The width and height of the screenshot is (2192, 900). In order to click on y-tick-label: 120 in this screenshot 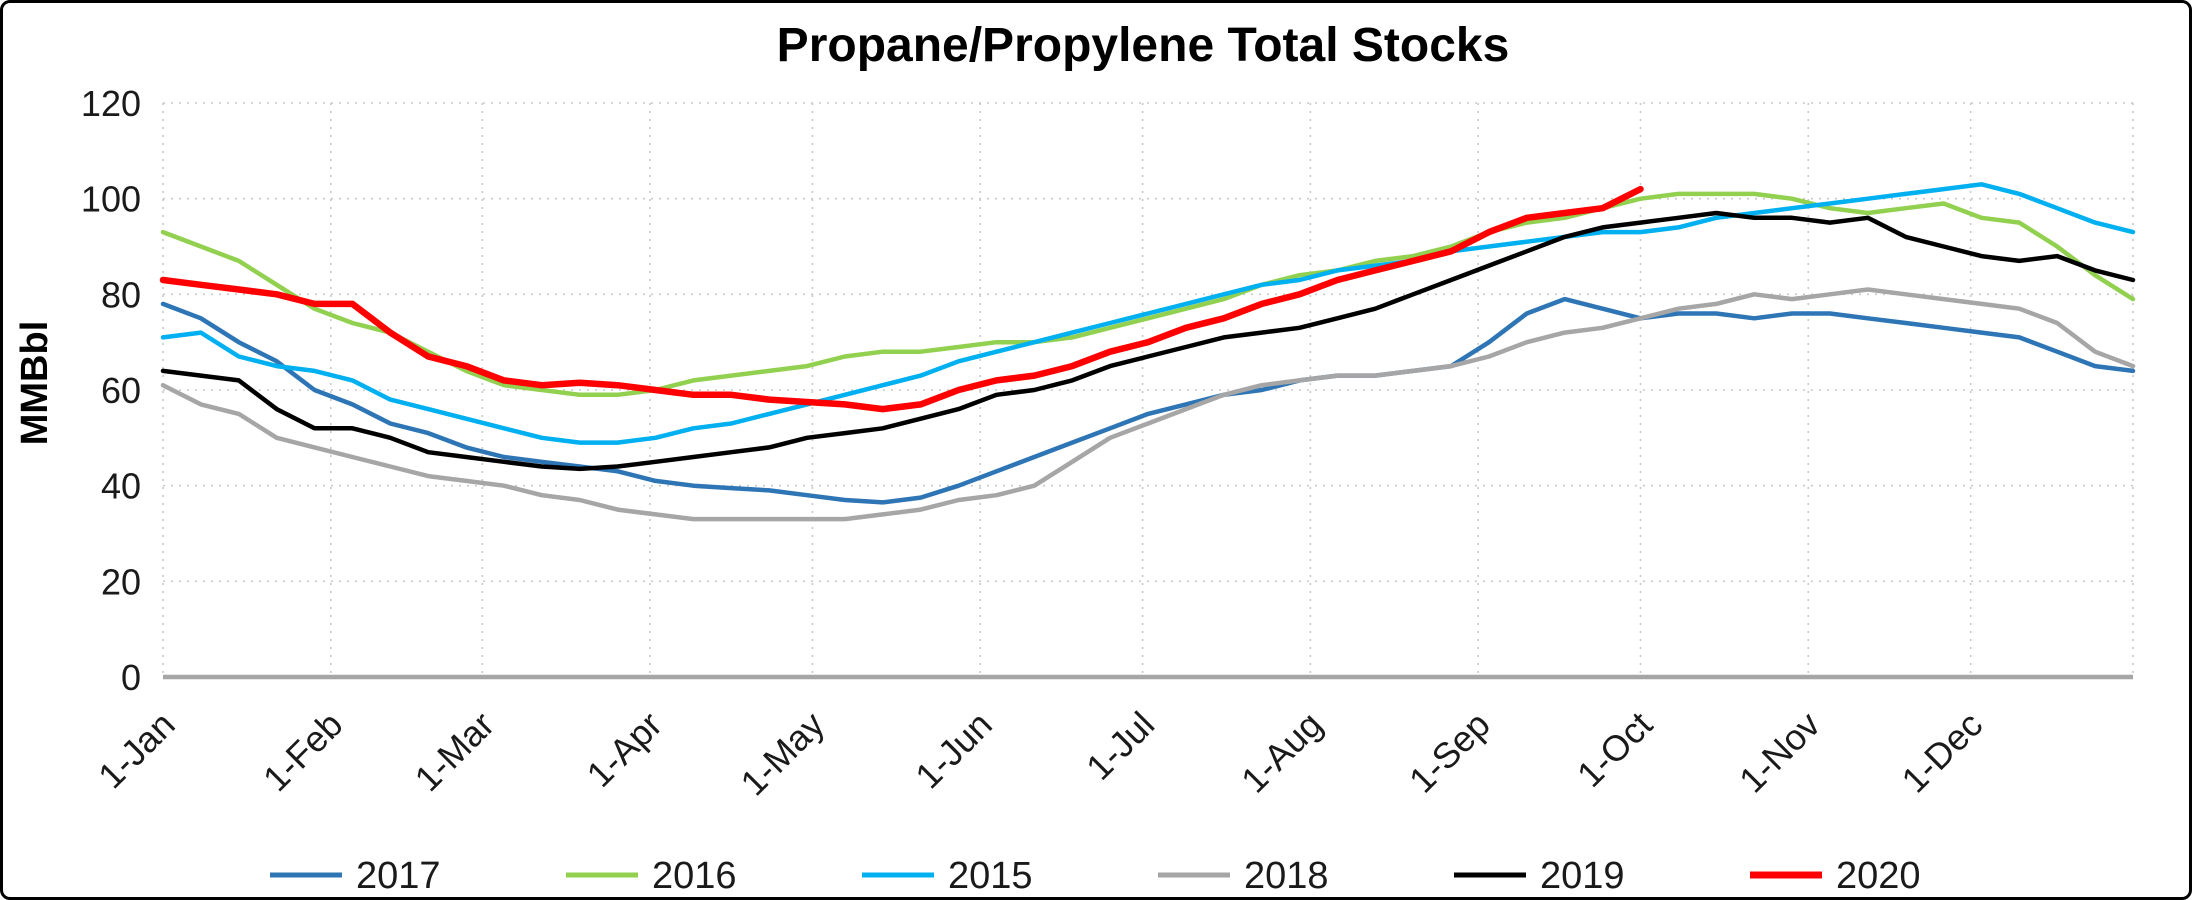, I will do `click(111, 103)`.